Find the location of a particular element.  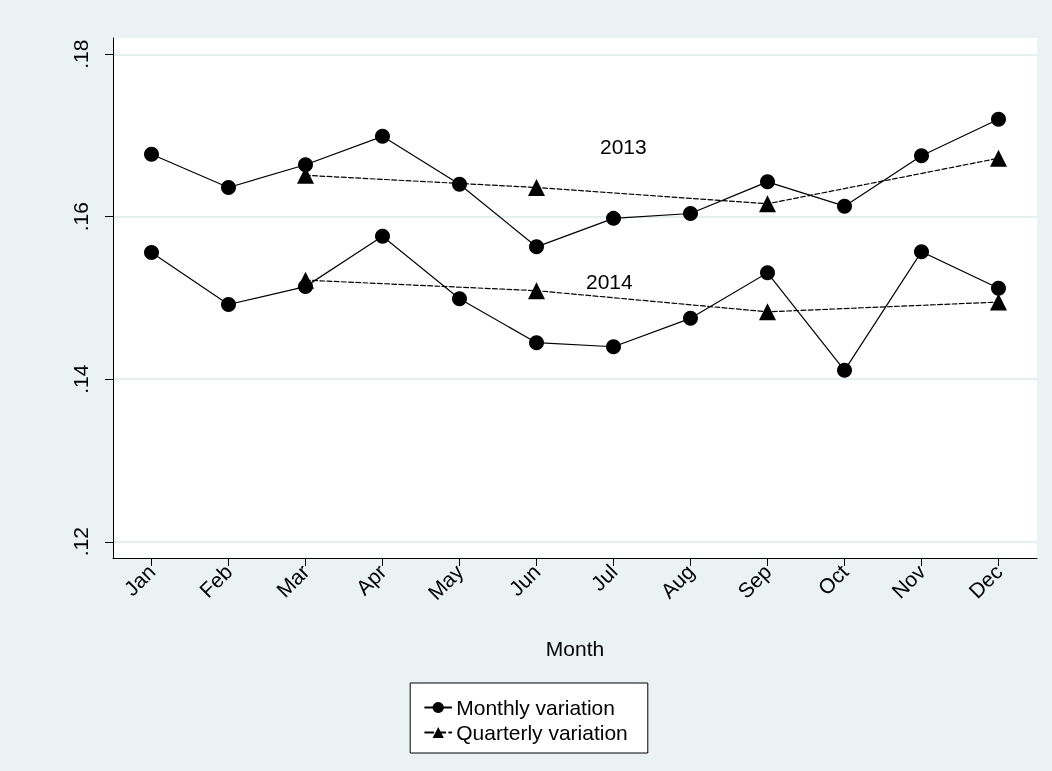

y-tick-label: .12 is located at coordinates (80, 542).